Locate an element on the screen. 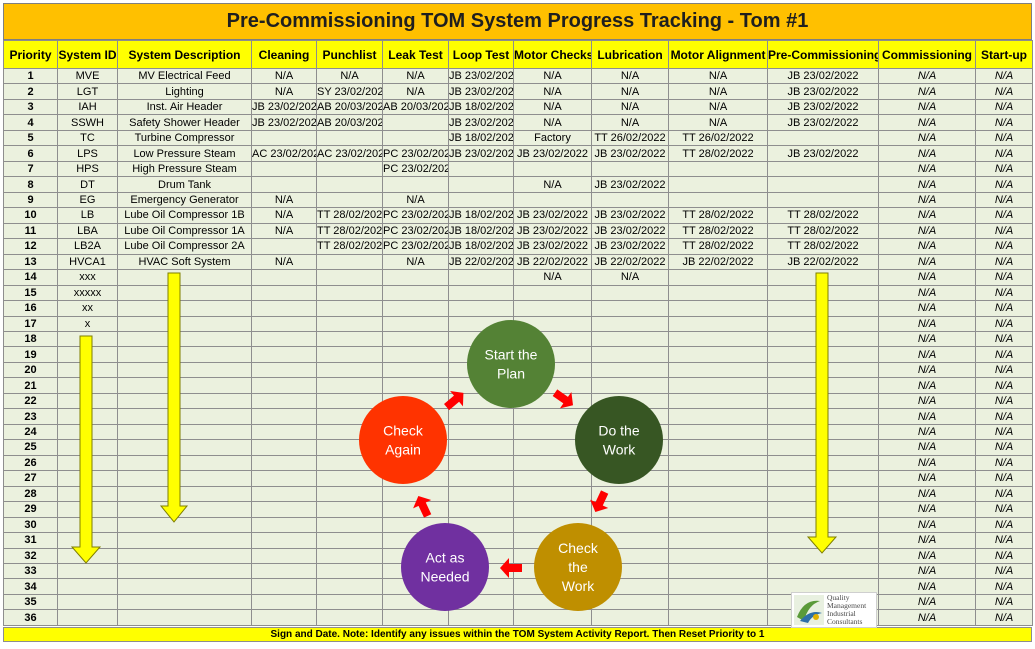 The height and width of the screenshot is (649, 1035). priority-cell: 24 is located at coordinates (30, 432).